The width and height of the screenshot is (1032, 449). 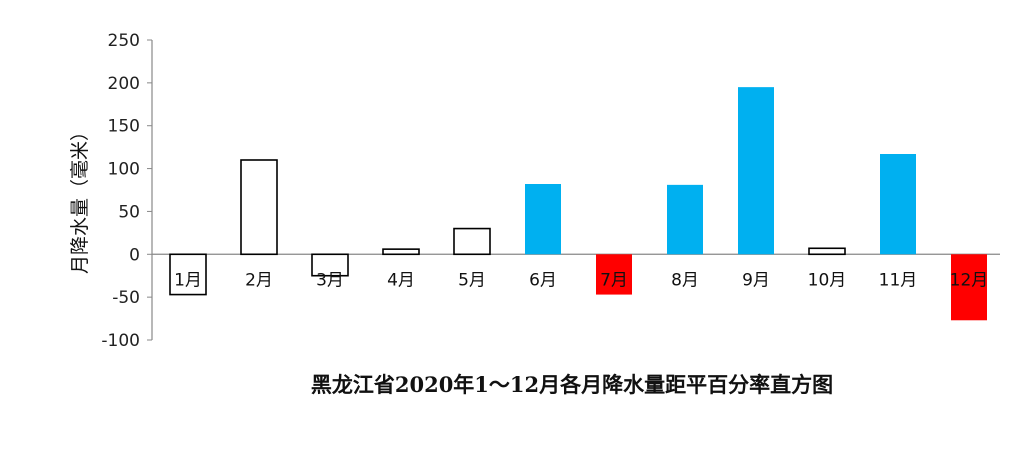 I want to click on x-category-label: 7月, so click(x=614, y=280).